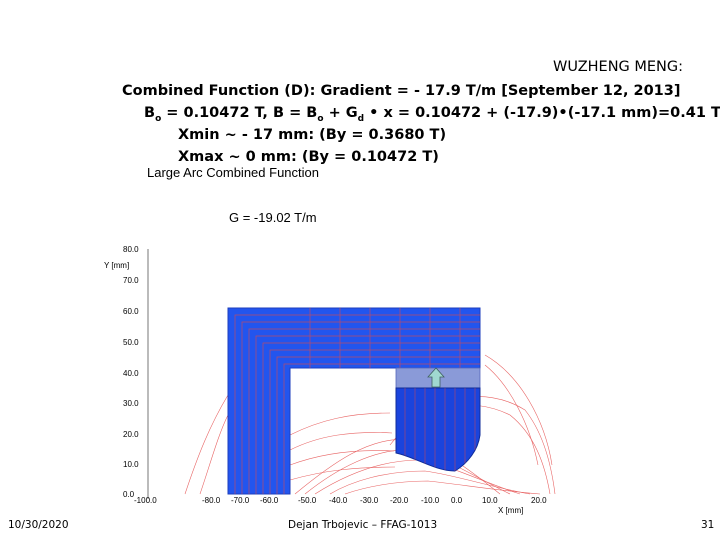 This screenshot has width=720, height=540. What do you see at coordinates (307, 500) in the screenshot?
I see `x-tick-label: -50.0` at bounding box center [307, 500].